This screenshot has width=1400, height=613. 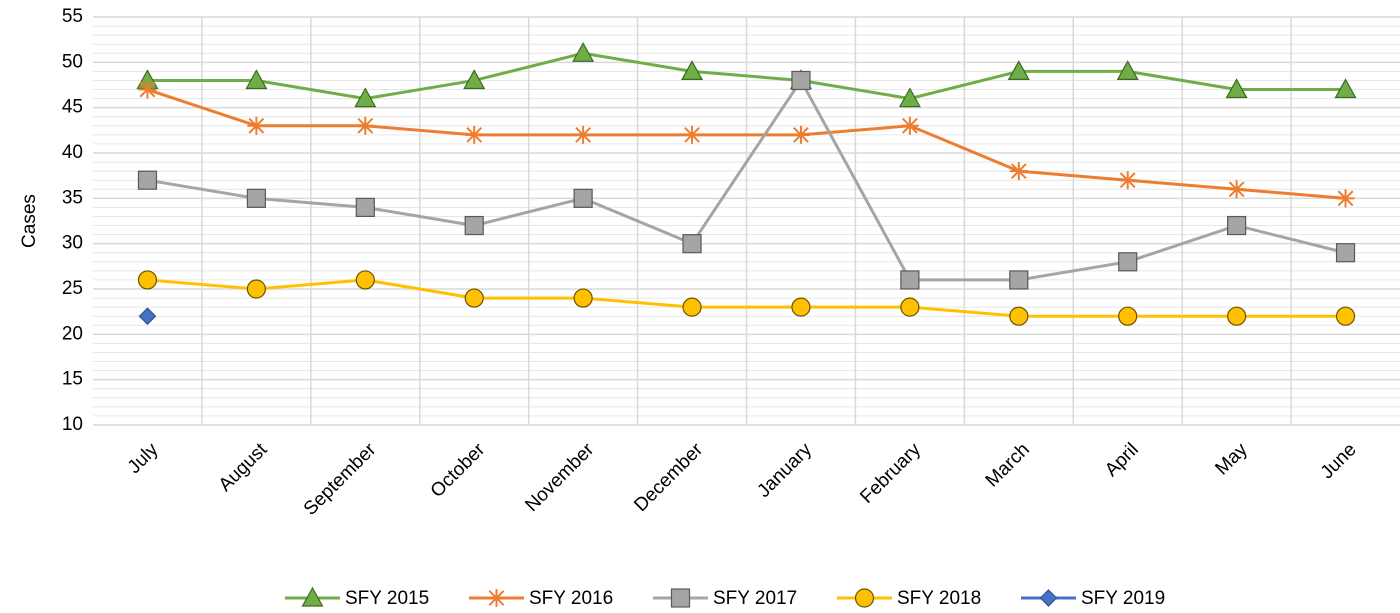 I want to click on x-tick-label: August, so click(x=243, y=467).